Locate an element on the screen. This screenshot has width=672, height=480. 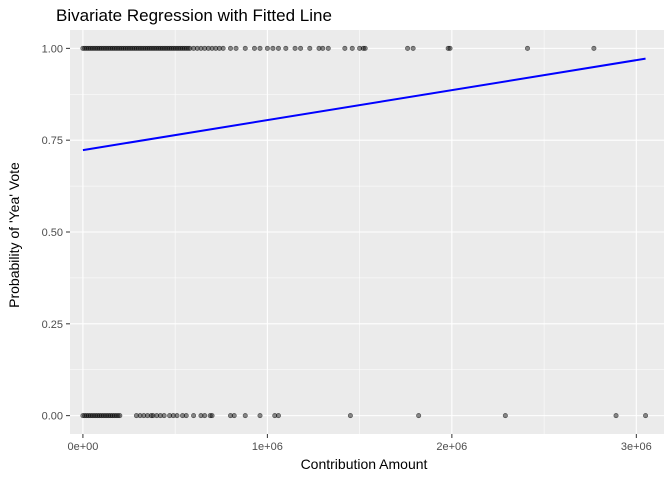
x-axis-label: Contribution Amount is located at coordinates (364, 464).